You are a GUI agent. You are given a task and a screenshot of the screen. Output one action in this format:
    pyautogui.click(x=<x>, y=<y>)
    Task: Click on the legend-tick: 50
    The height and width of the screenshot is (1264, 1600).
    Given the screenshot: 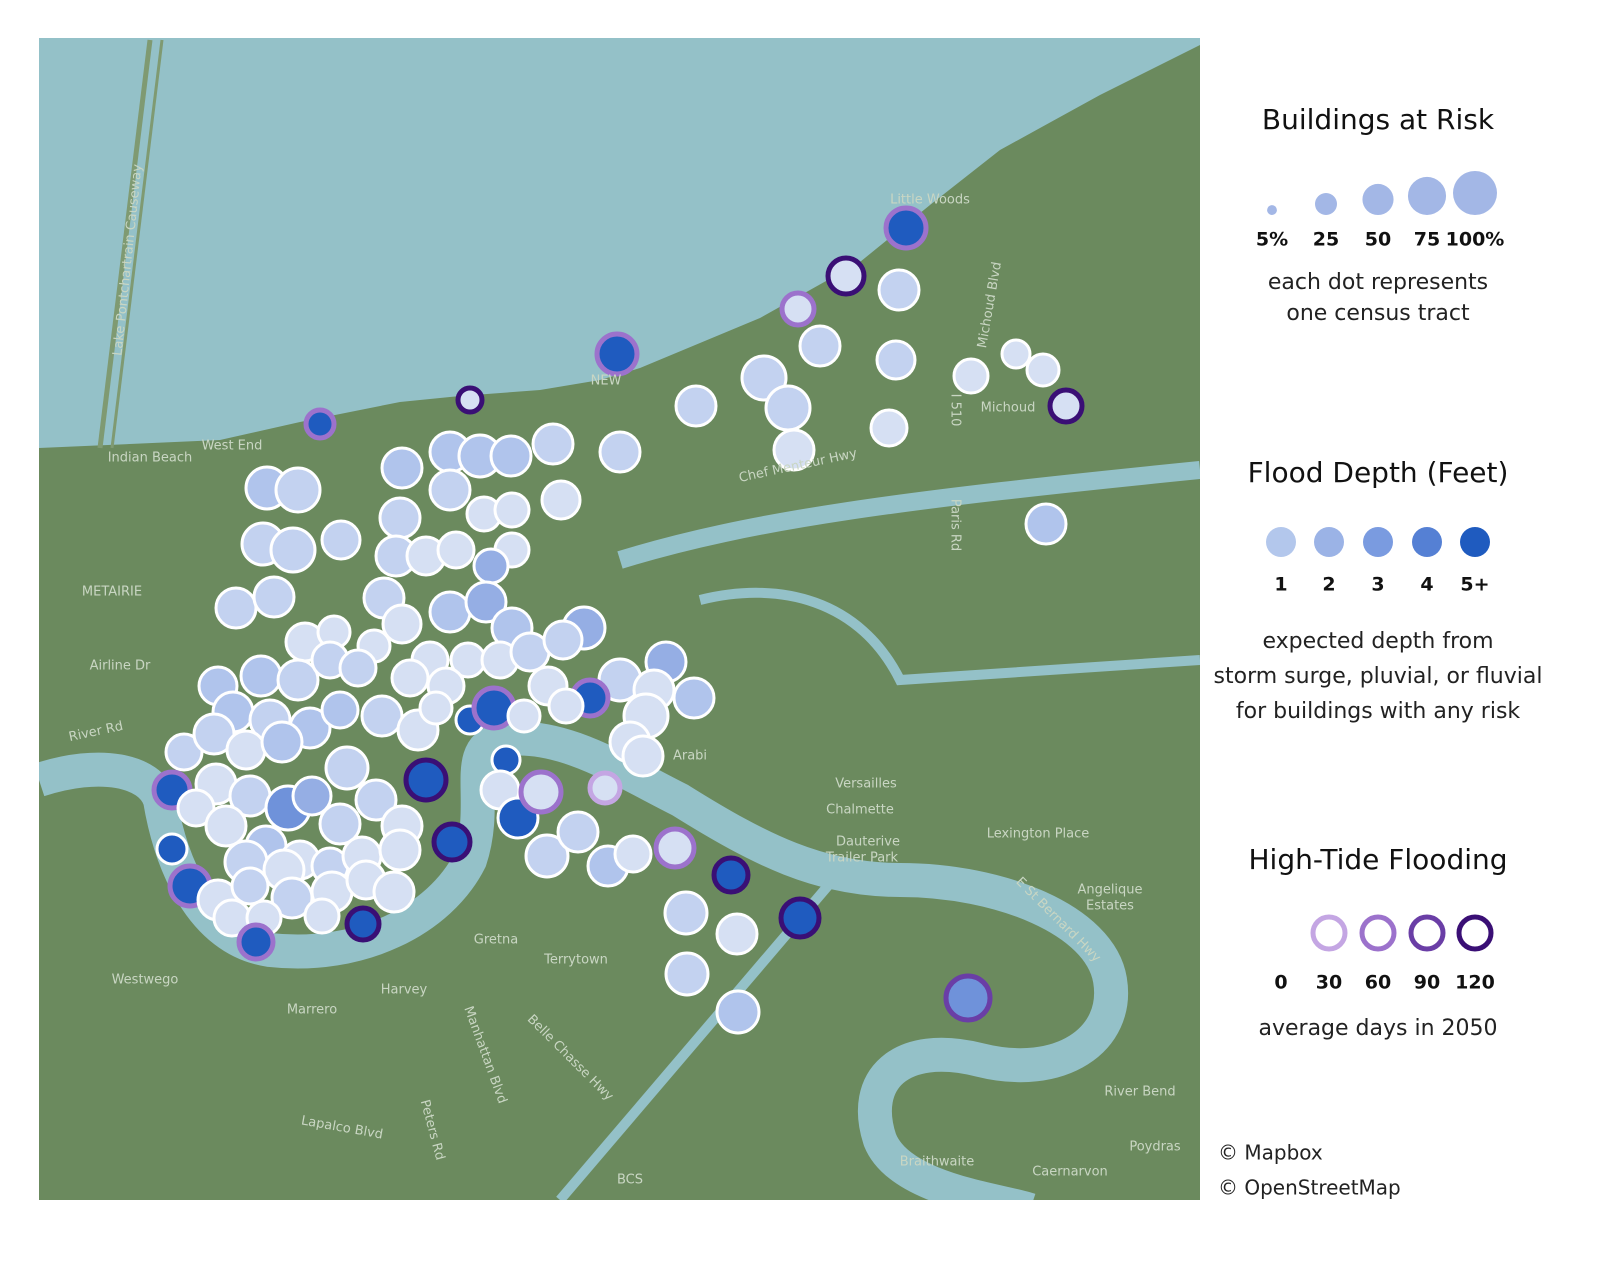 What is the action you would take?
    pyautogui.click(x=1378, y=240)
    